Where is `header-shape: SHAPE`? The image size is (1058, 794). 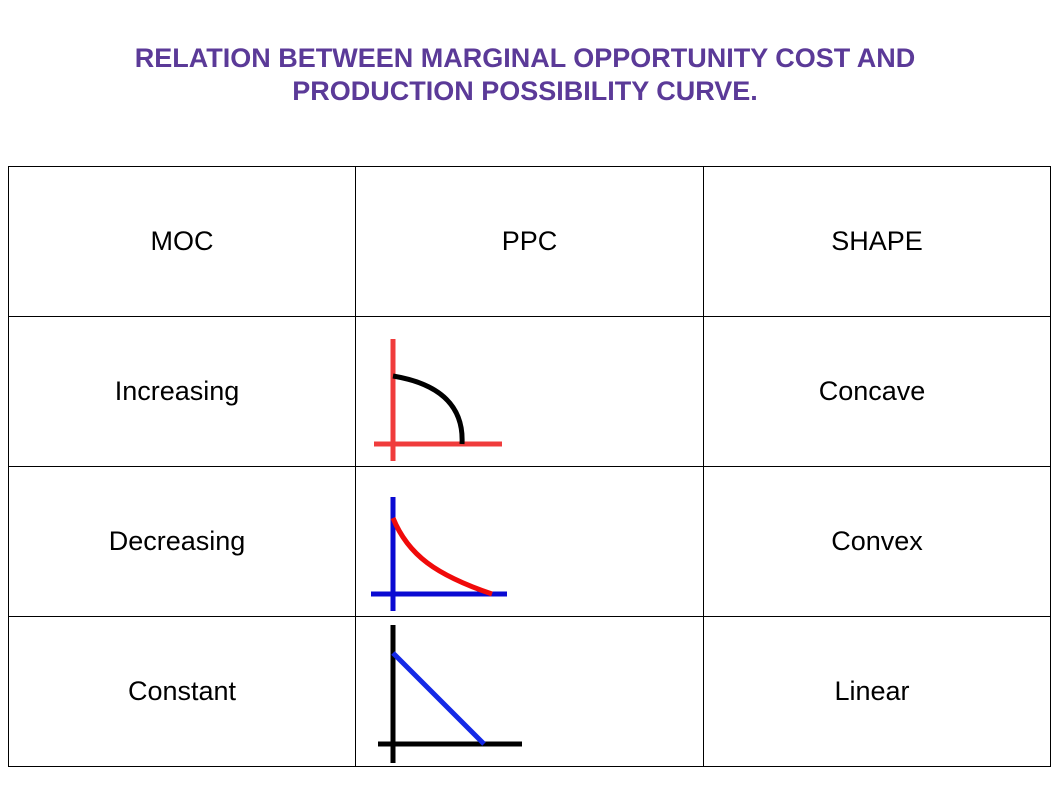 header-shape: SHAPE is located at coordinates (877, 241).